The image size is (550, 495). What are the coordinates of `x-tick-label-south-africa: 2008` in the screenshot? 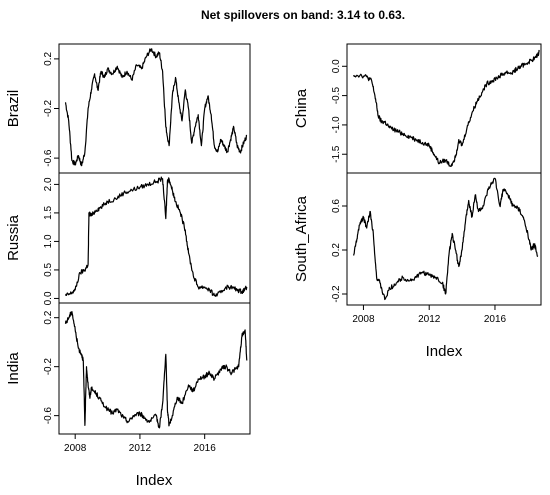 It's located at (363, 319).